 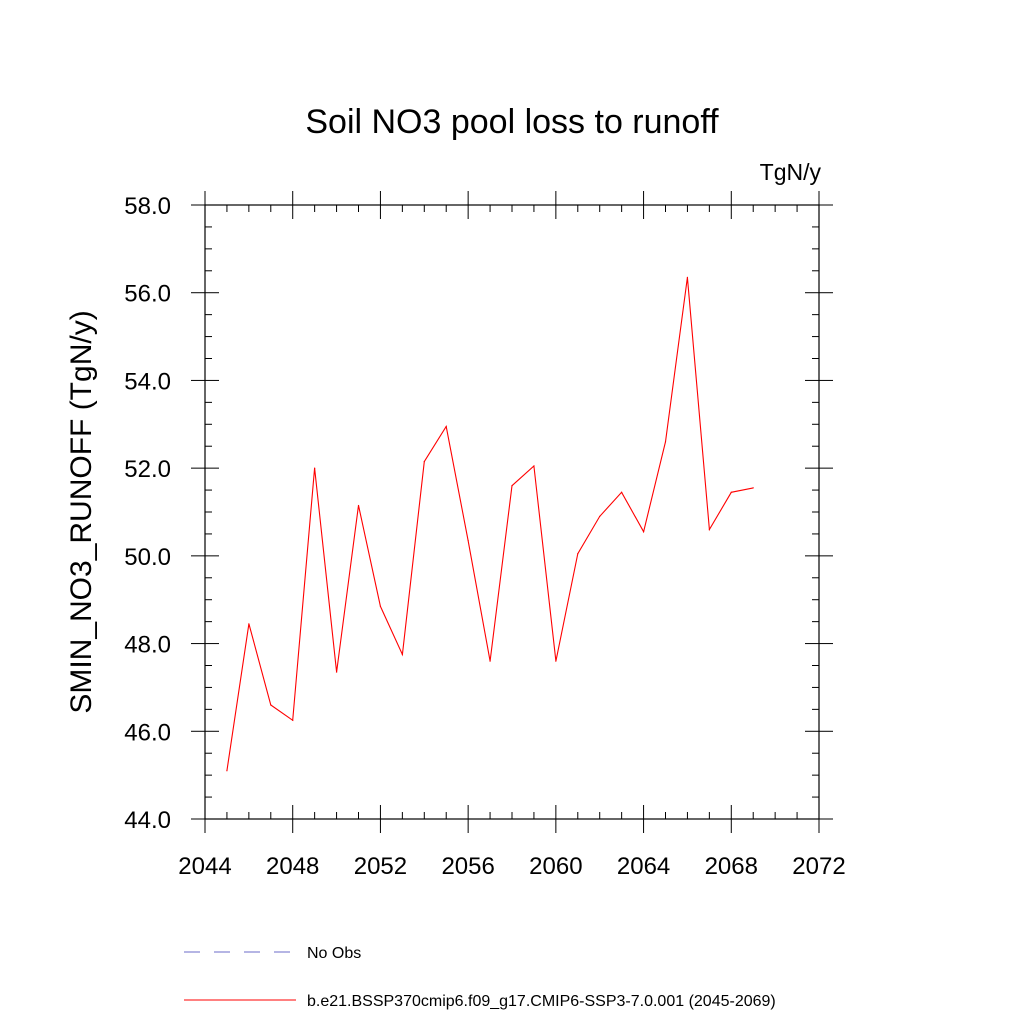 What do you see at coordinates (147, 645) in the screenshot?
I see `y-tick-label: 48.0` at bounding box center [147, 645].